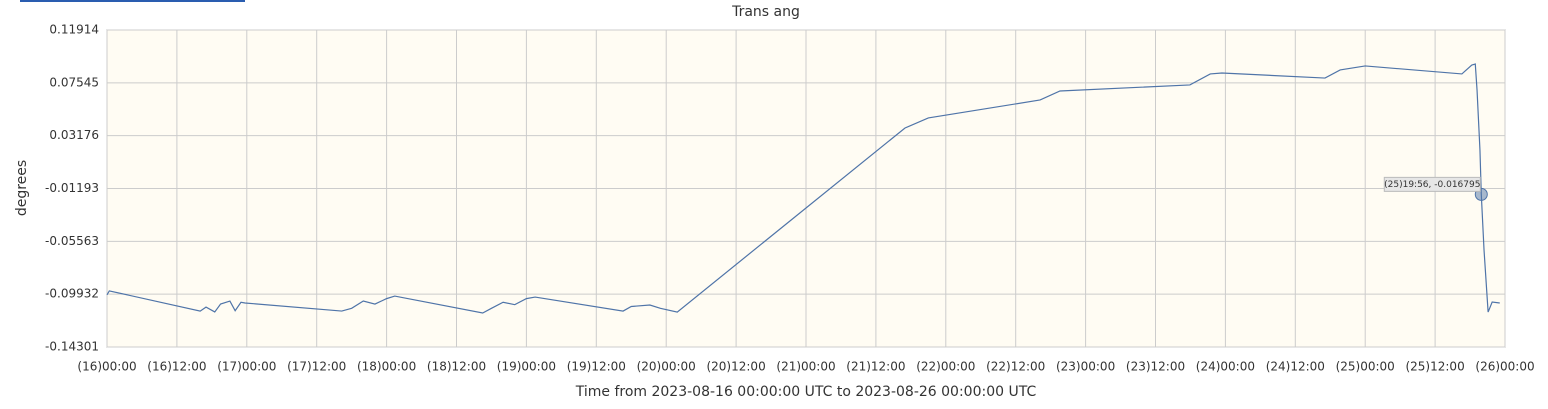 This screenshot has height=409, width=1548. I want to click on x-tick-label: (24)12:00, so click(1295, 367).